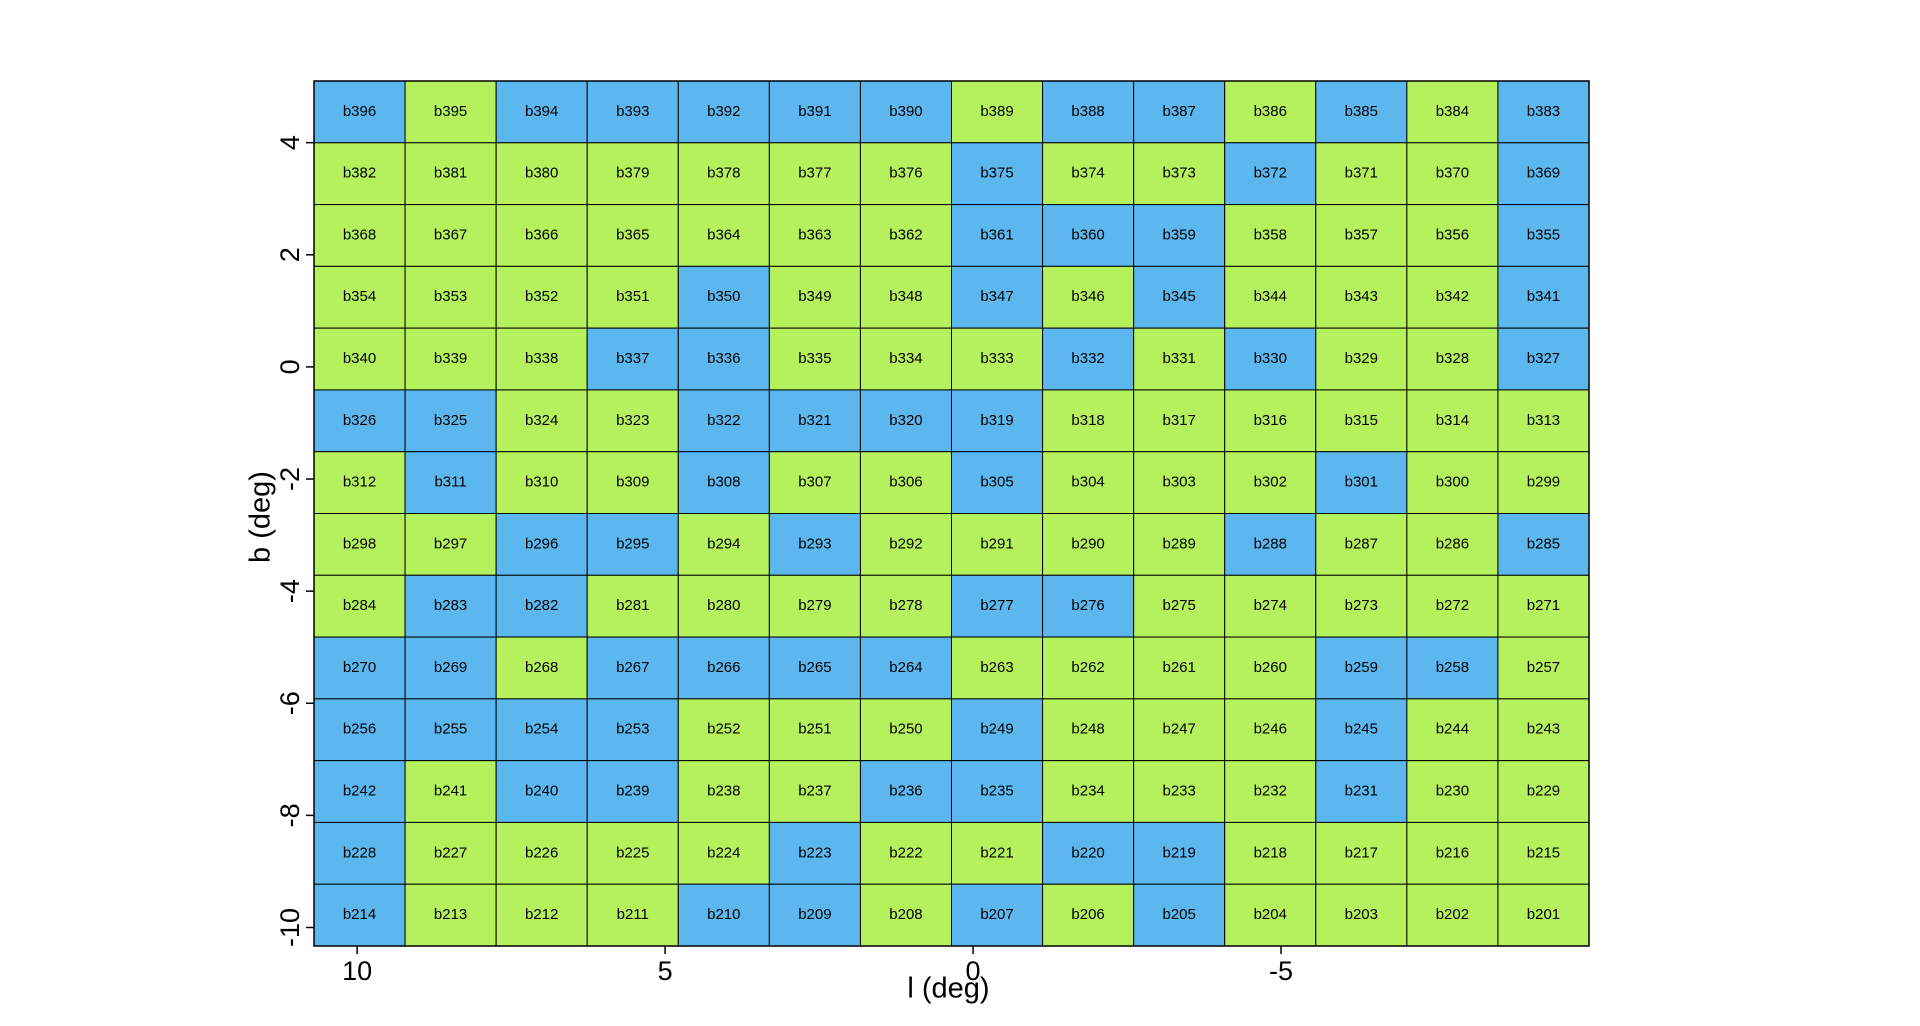  What do you see at coordinates (357, 971) in the screenshot?
I see `x-tick-label: 10` at bounding box center [357, 971].